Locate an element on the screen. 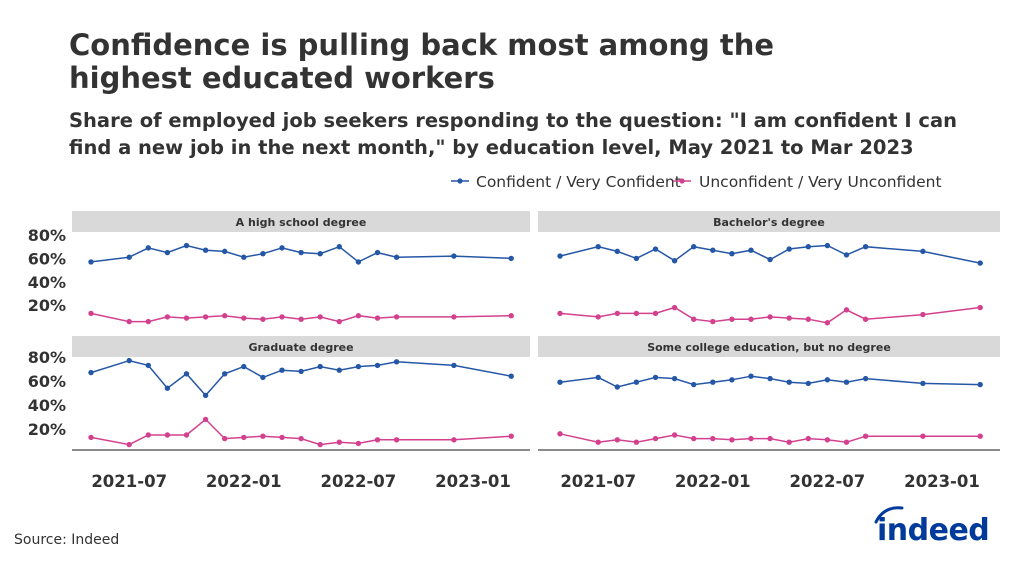  facet-title: A high school degree is located at coordinates (301, 222).